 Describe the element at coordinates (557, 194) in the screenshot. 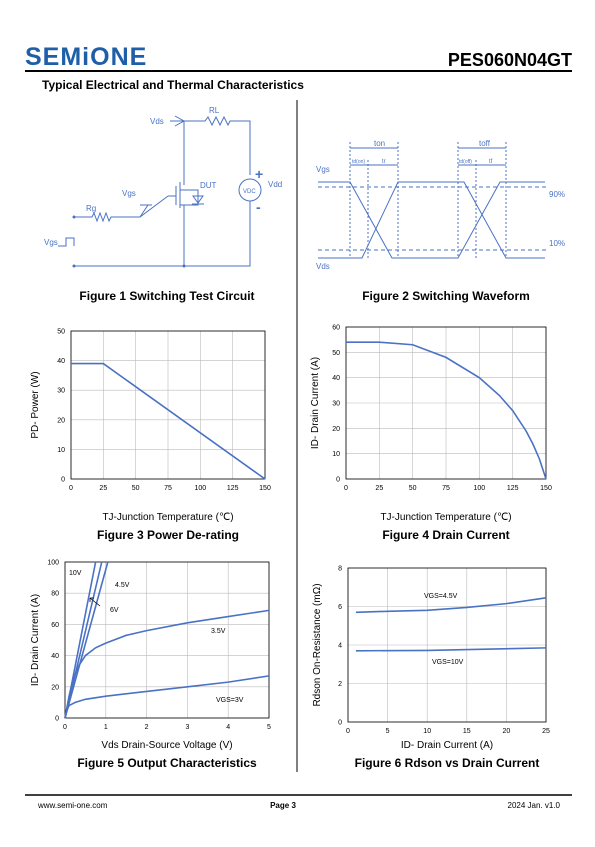

I see `label: 90%` at that location.